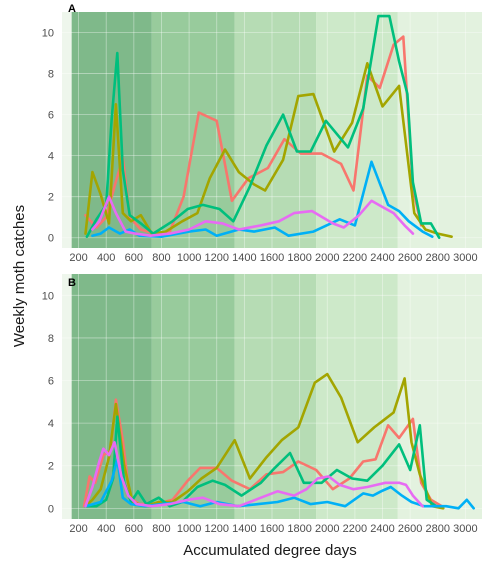 The image size is (482, 562). I want to click on panel-tag: A, so click(72, 9).